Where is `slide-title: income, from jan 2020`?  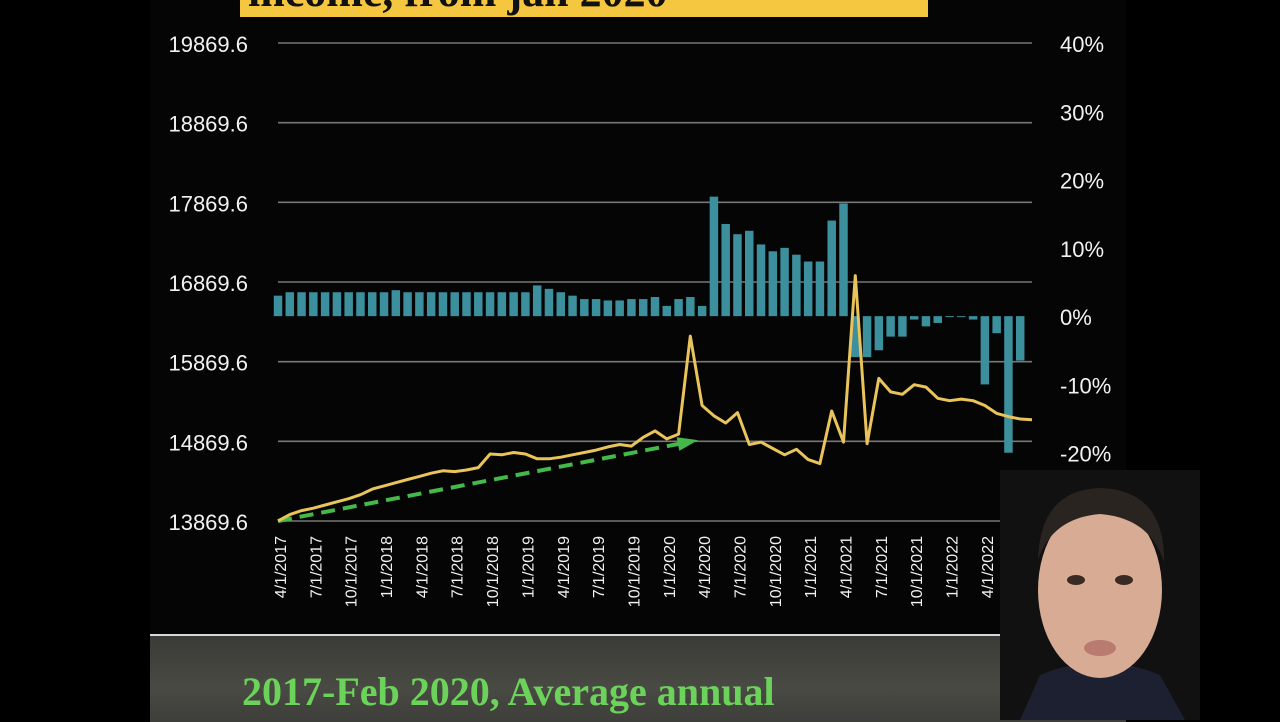
slide-title: income, from jan 2020 is located at coordinates (458, 8).